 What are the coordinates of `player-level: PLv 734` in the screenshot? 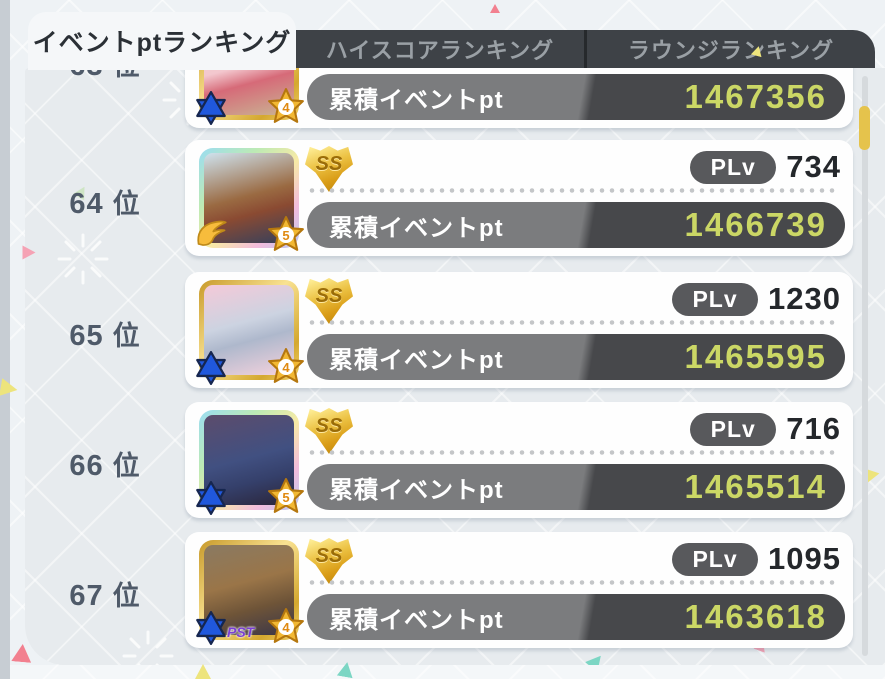 It's located at (765, 167).